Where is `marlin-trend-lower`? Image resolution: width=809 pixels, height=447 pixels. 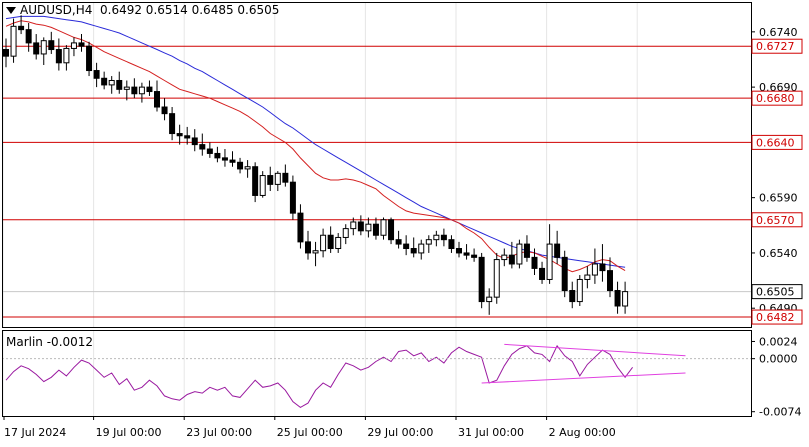 marlin-trend-lower is located at coordinates (583, 378).